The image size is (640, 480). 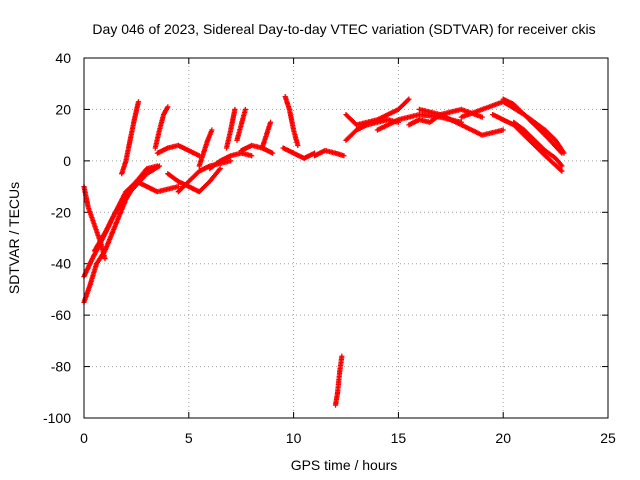 I want to click on x-tick-label: 10, so click(x=294, y=438).